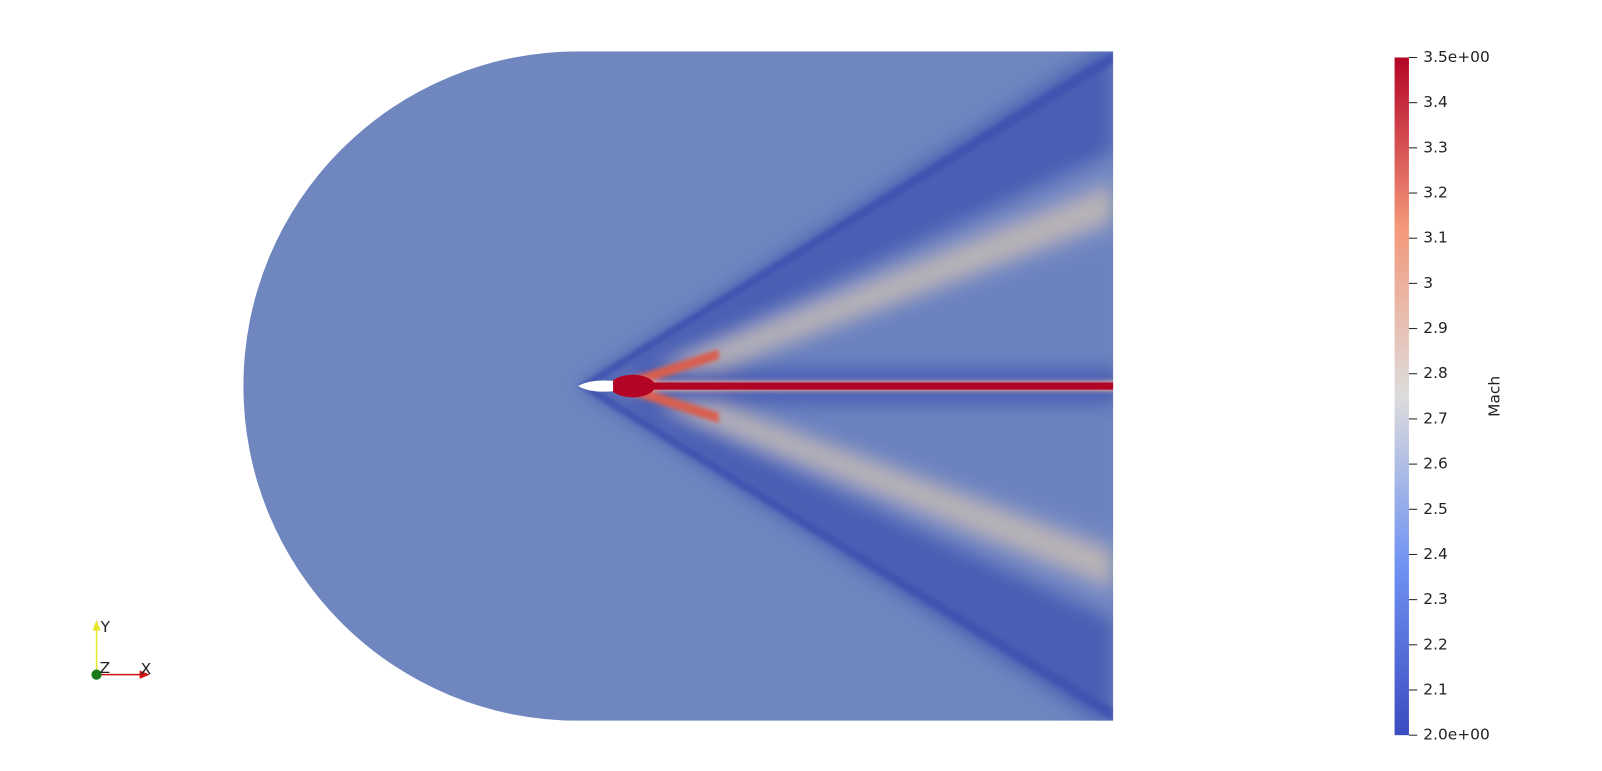 Image resolution: width=1602 pixels, height=771 pixels. Describe the element at coordinates (146, 669) in the screenshot. I see `x-axis-label: X` at that location.